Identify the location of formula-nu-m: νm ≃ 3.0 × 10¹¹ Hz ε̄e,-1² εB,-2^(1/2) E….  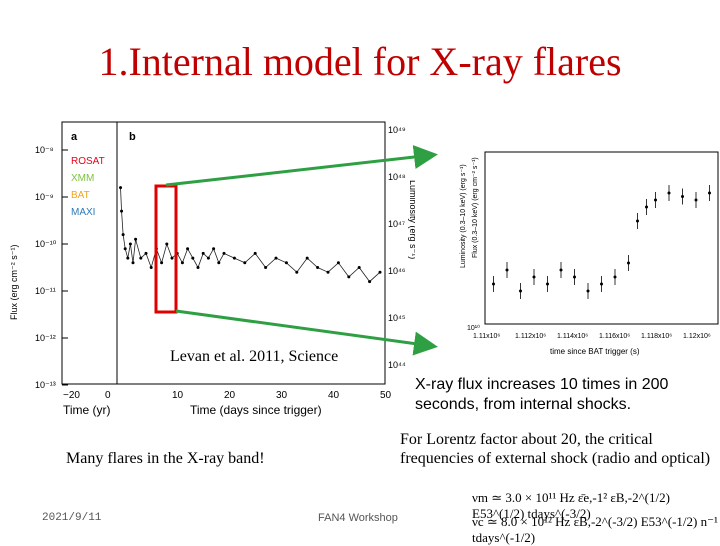
(571, 505).